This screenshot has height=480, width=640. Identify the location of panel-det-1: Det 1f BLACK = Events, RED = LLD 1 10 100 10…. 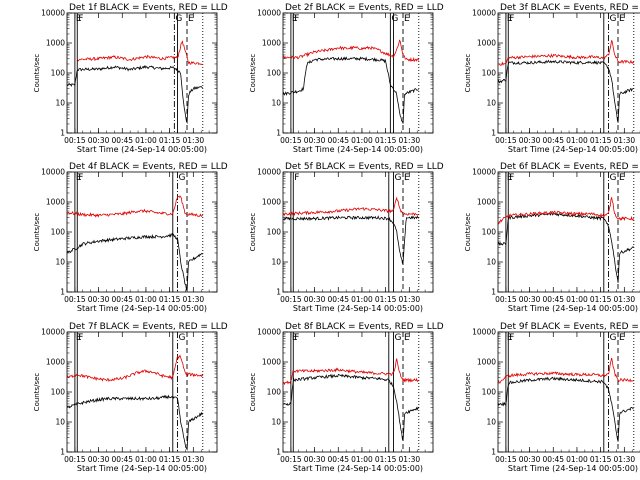
(130, 78).